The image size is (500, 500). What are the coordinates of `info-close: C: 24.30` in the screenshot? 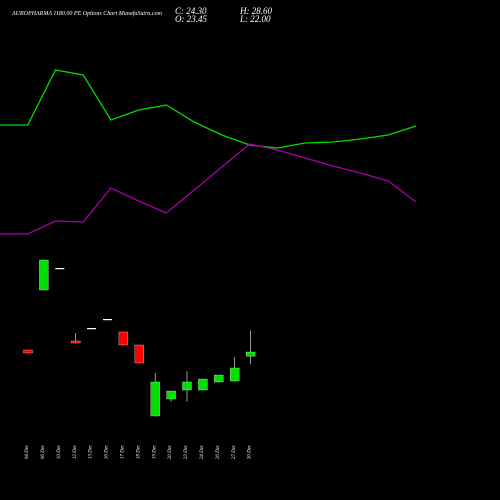 It's located at (191, 11).